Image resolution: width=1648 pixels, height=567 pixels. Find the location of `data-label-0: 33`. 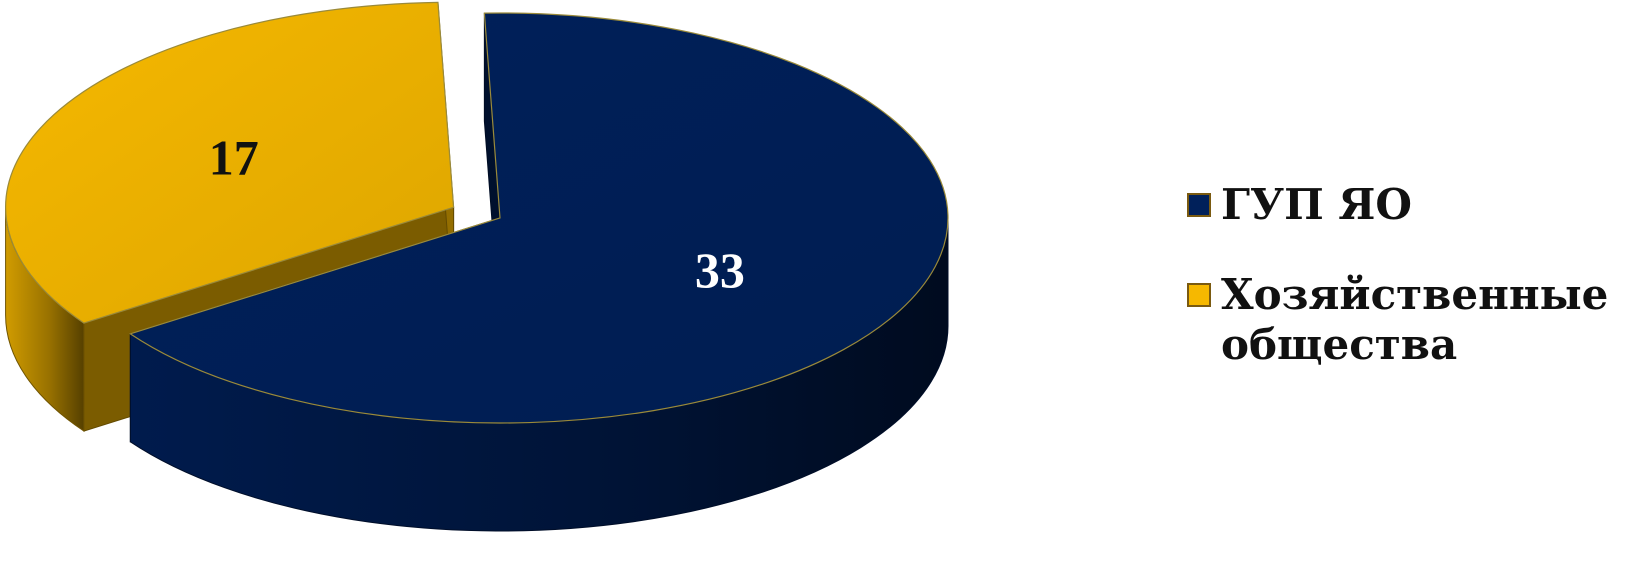

data-label-0: 33 is located at coordinates (720, 270).